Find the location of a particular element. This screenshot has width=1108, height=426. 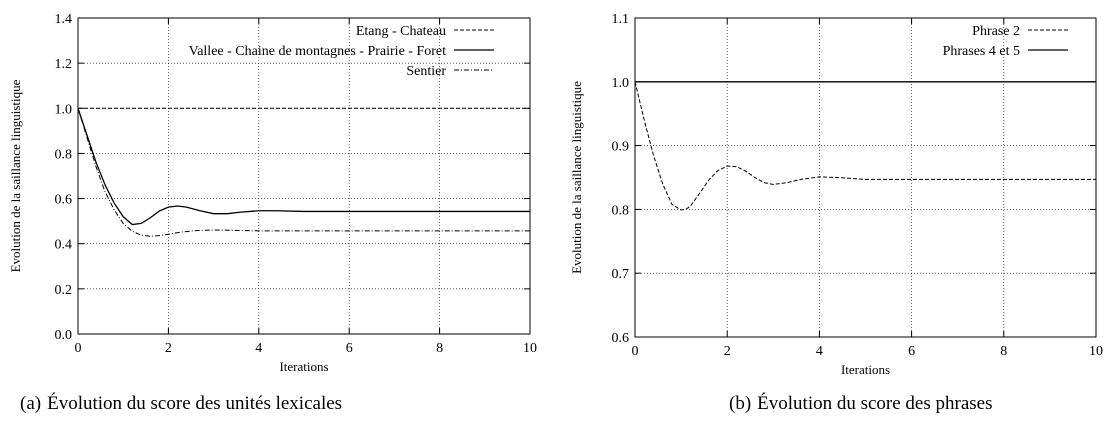

chart-b-ytick-label: 0.7 is located at coordinates (621, 274).